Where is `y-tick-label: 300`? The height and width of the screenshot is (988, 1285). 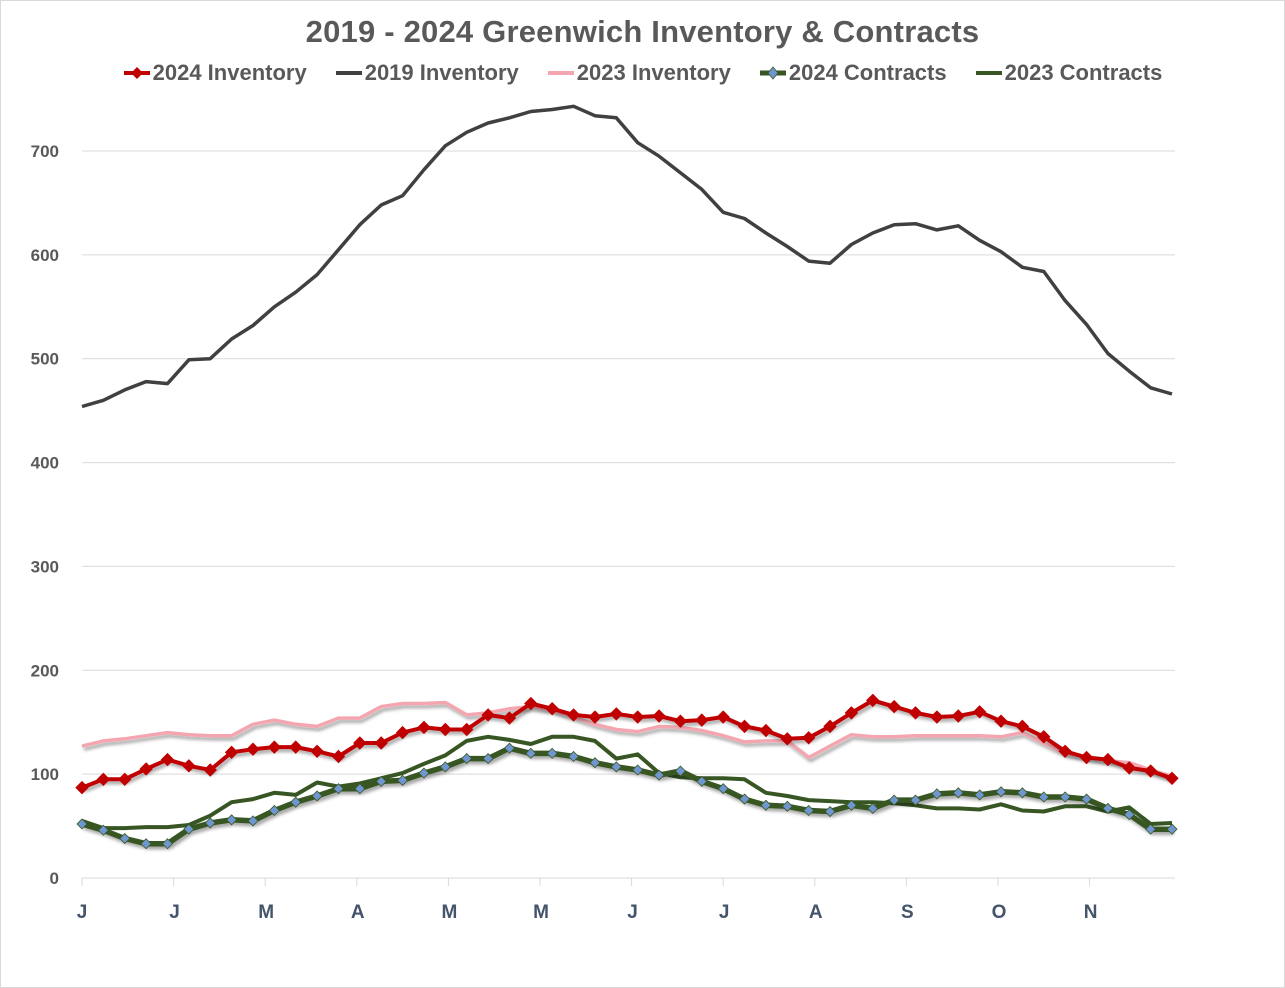 y-tick-label: 300 is located at coordinates (45, 566).